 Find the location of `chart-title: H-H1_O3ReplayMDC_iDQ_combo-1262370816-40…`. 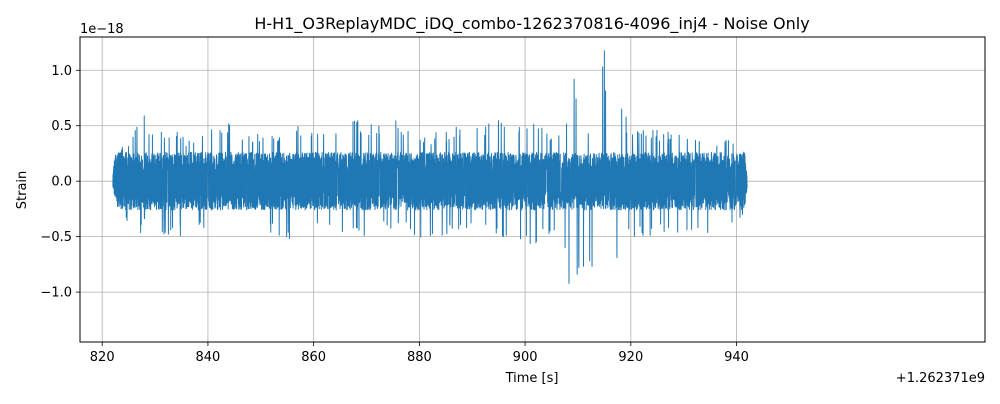

chart-title: H-H1_O3ReplayMDC_iDQ_combo-1262370816-40… is located at coordinates (531, 24).